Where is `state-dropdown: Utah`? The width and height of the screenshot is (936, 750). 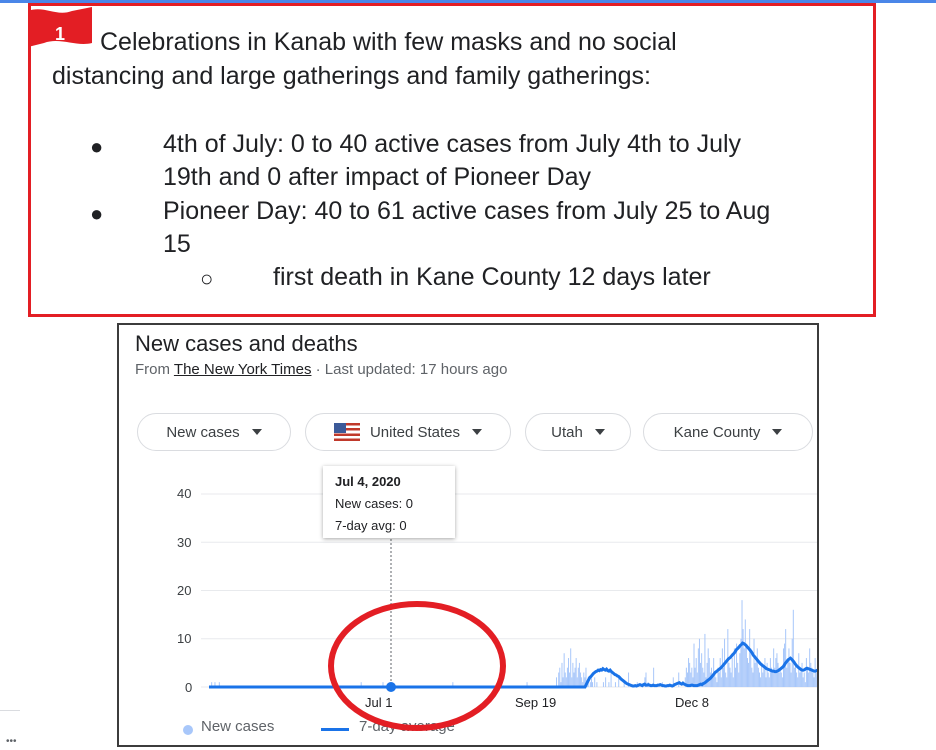
state-dropdown: Utah is located at coordinates (578, 432).